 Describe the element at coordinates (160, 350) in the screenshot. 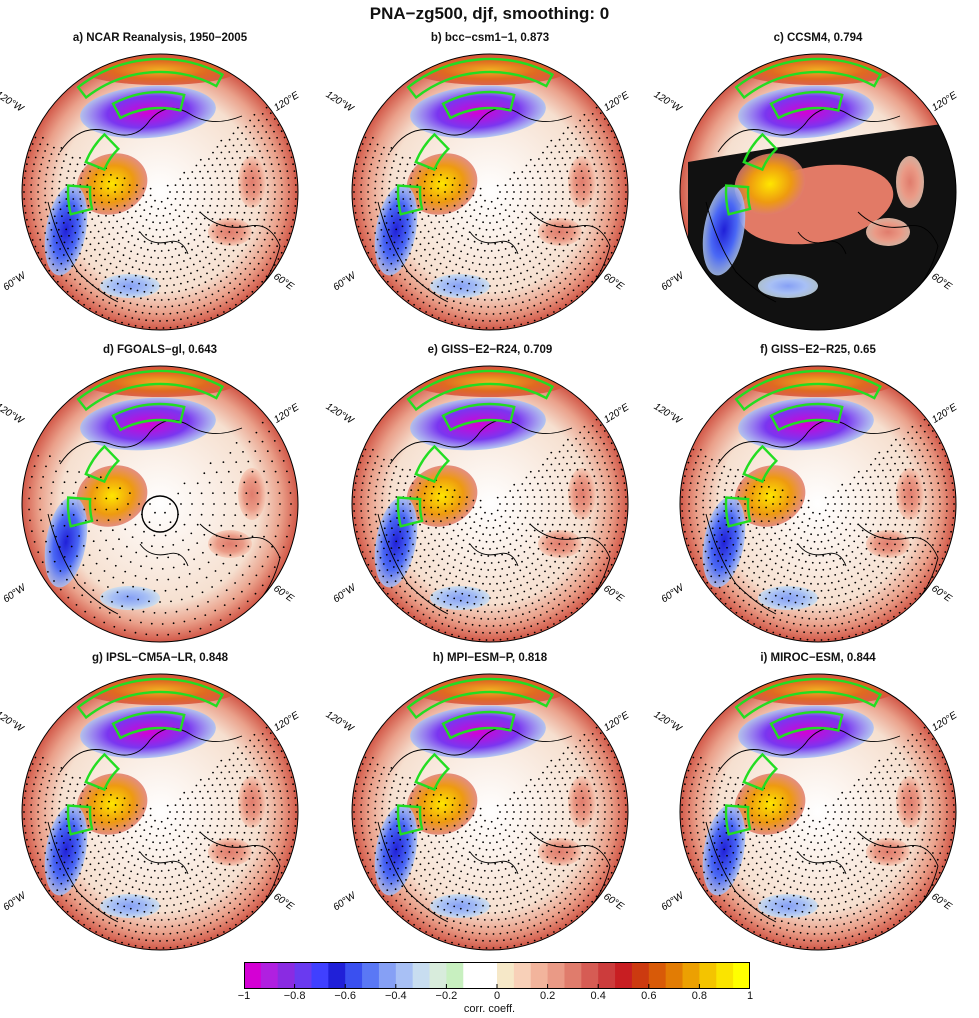

I see `panel-title: d) FGOALS−gl, 0.643` at that location.